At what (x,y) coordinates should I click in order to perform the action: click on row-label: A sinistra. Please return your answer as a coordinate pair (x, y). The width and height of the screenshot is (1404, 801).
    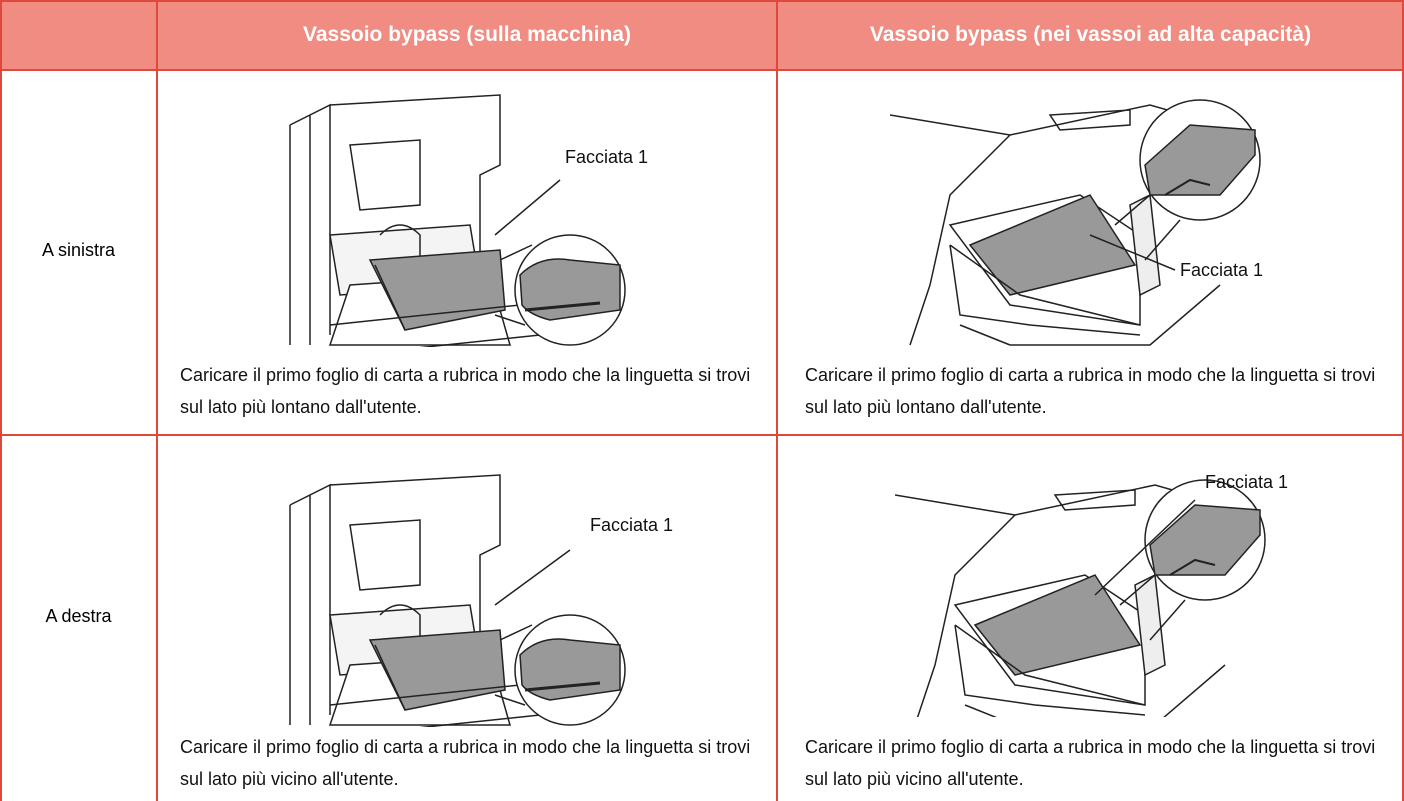
    Looking at the image, I should click on (78, 250).